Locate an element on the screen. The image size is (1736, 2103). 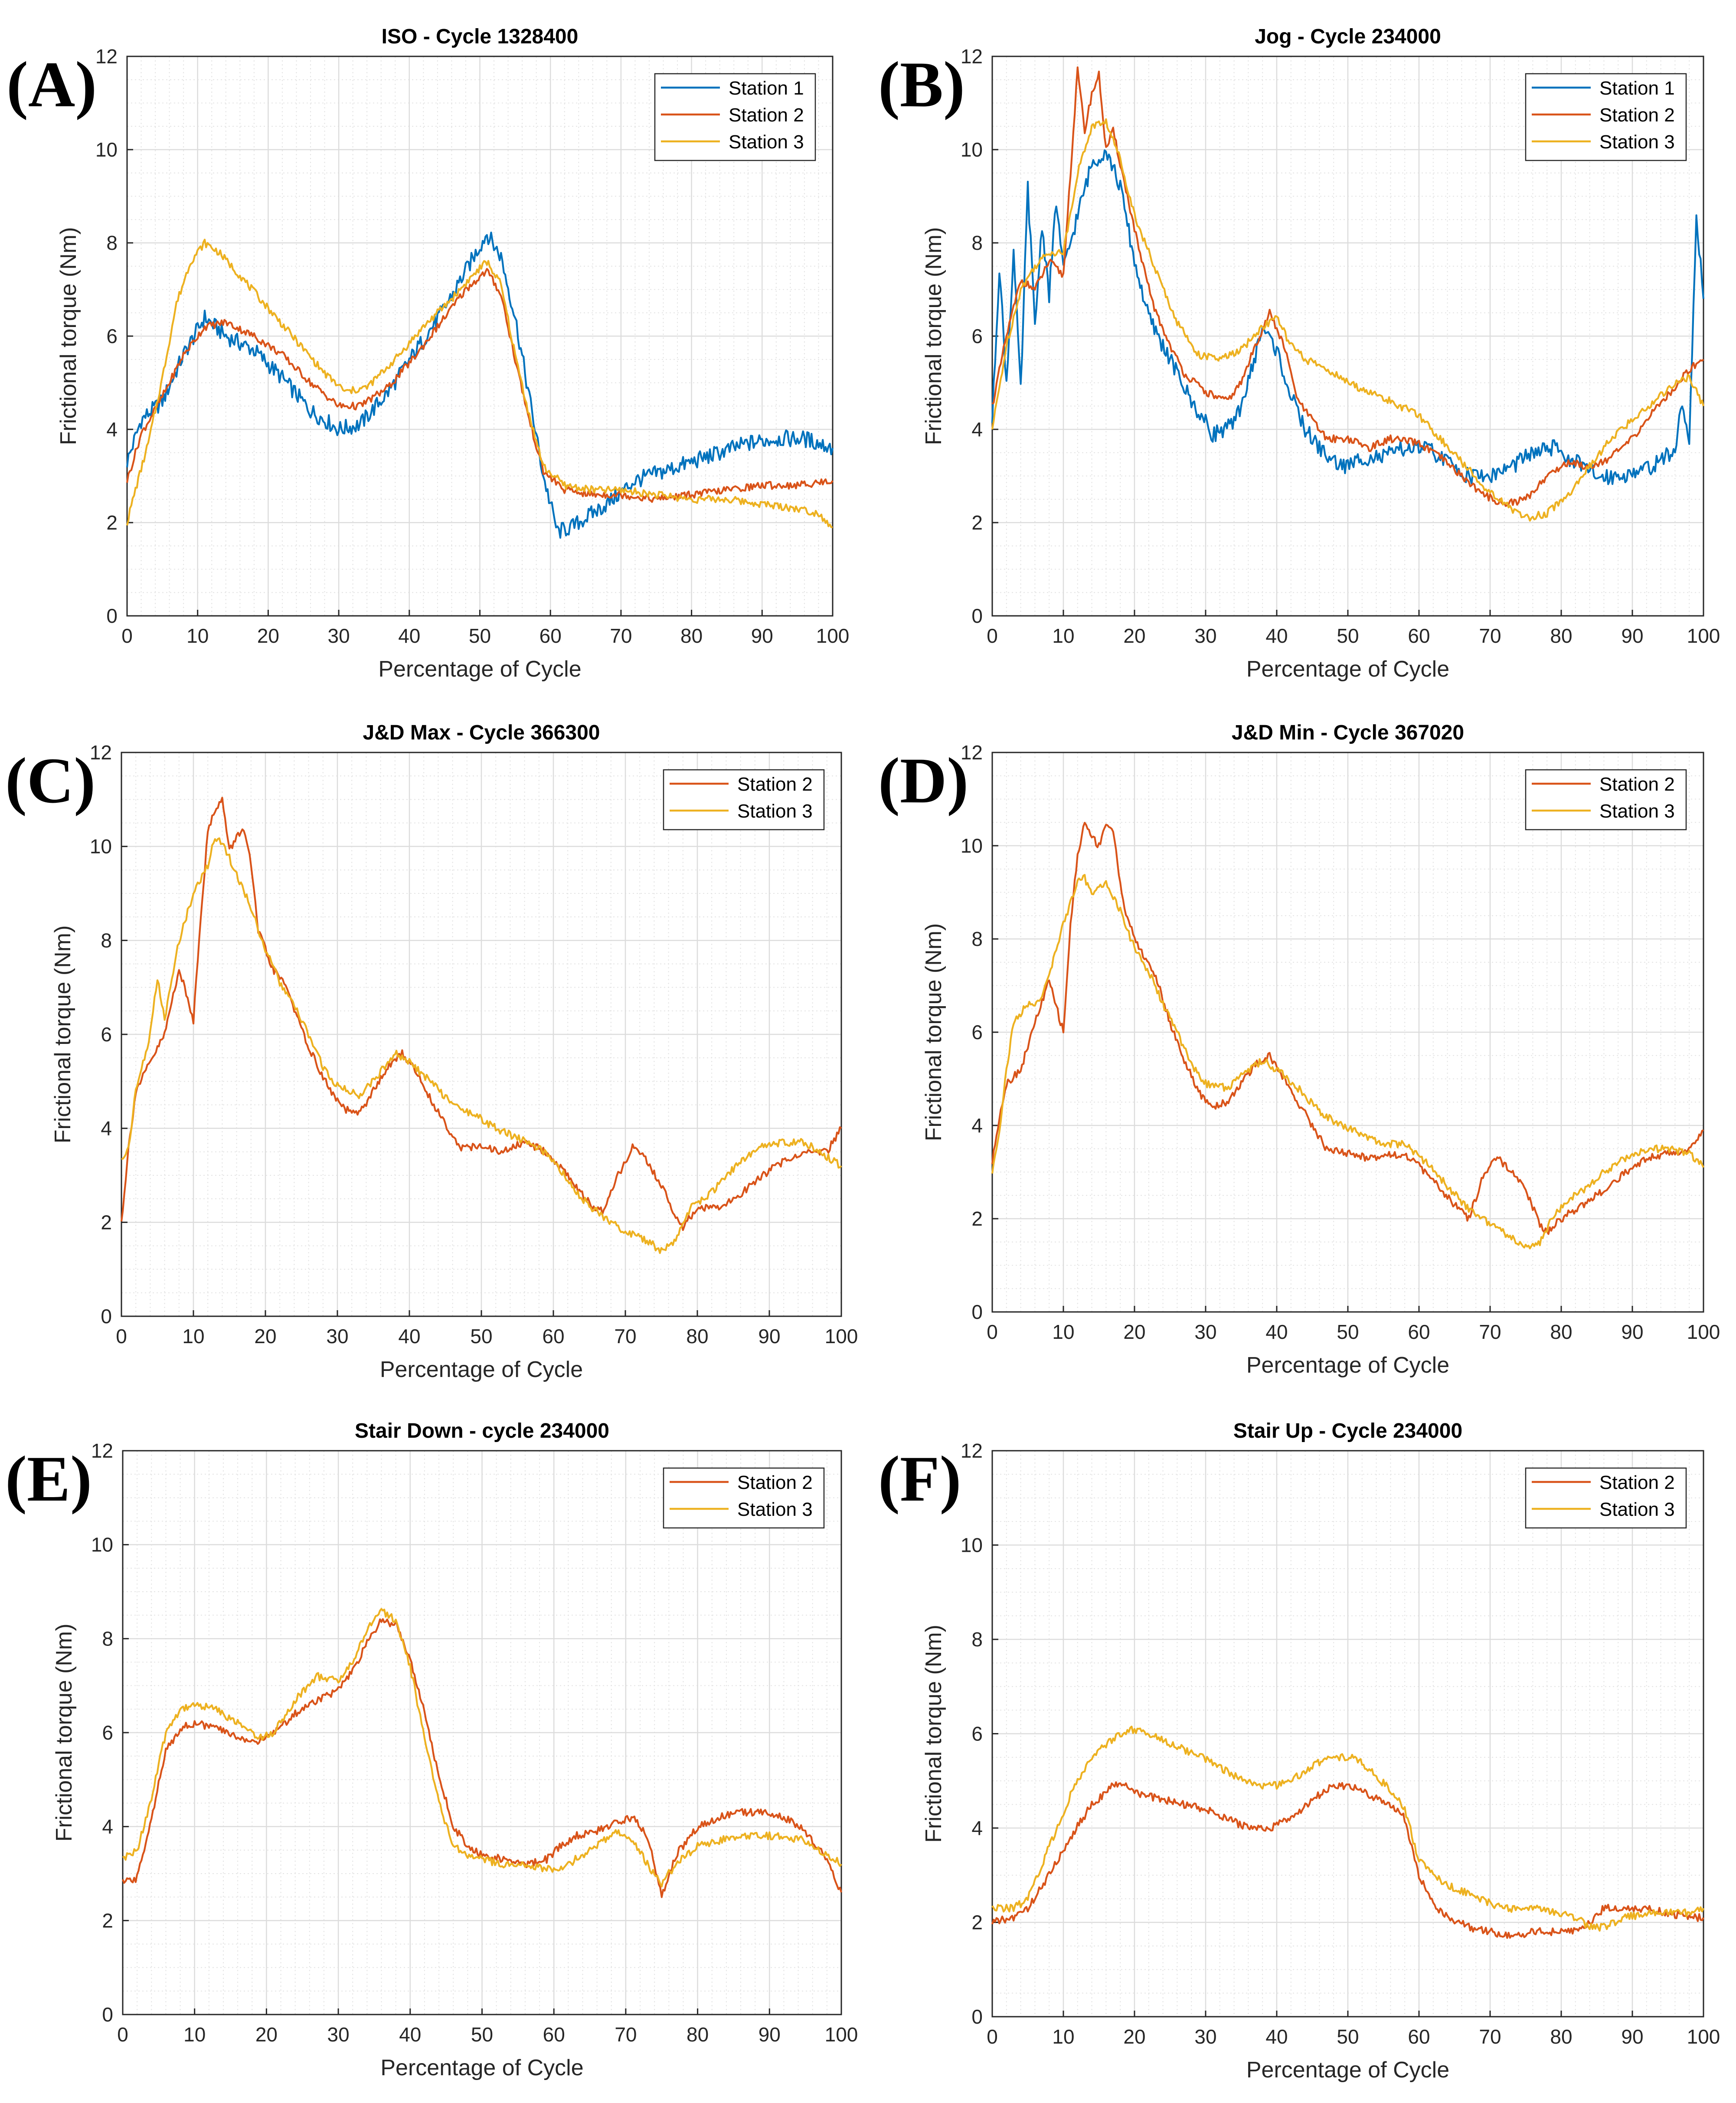
panel-letter: (A) is located at coordinates (52, 85).